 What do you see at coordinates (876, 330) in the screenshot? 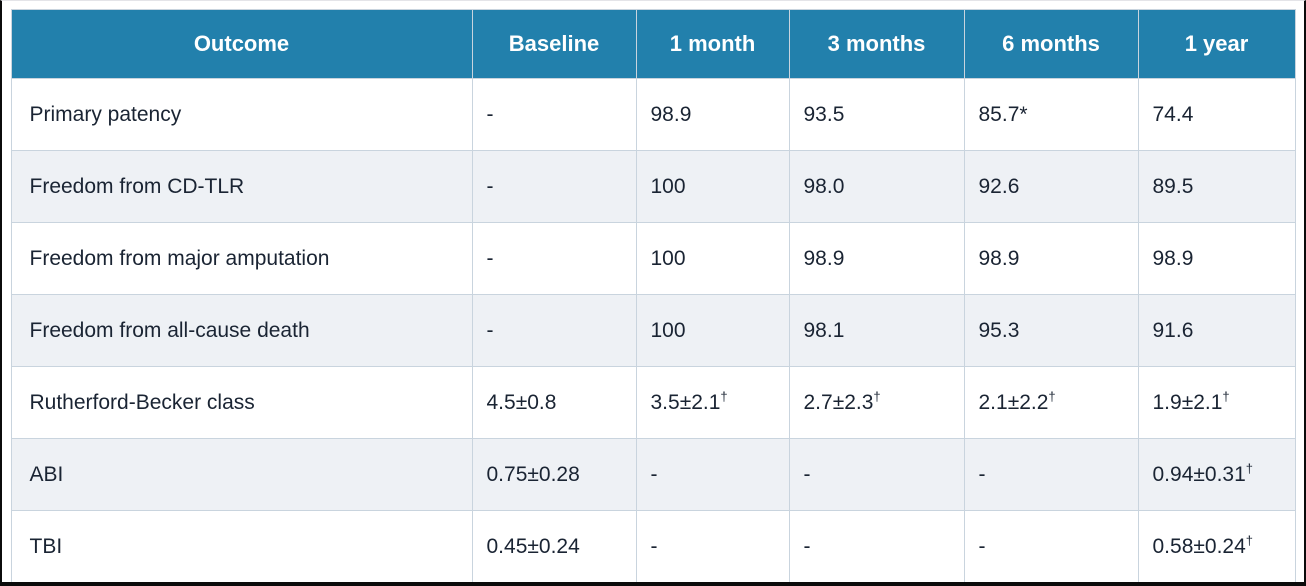
I see `value-cell: 98.1` at bounding box center [876, 330].